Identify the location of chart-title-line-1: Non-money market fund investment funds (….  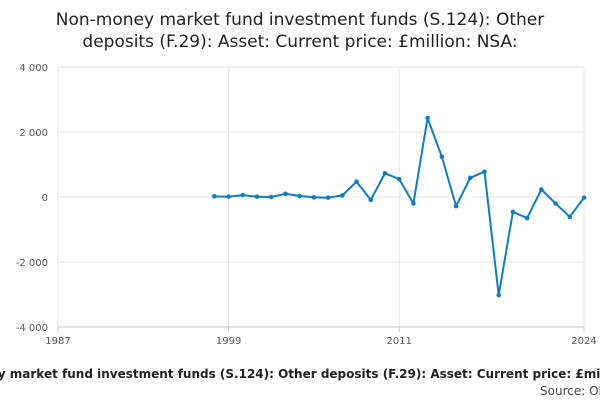
(300, 20).